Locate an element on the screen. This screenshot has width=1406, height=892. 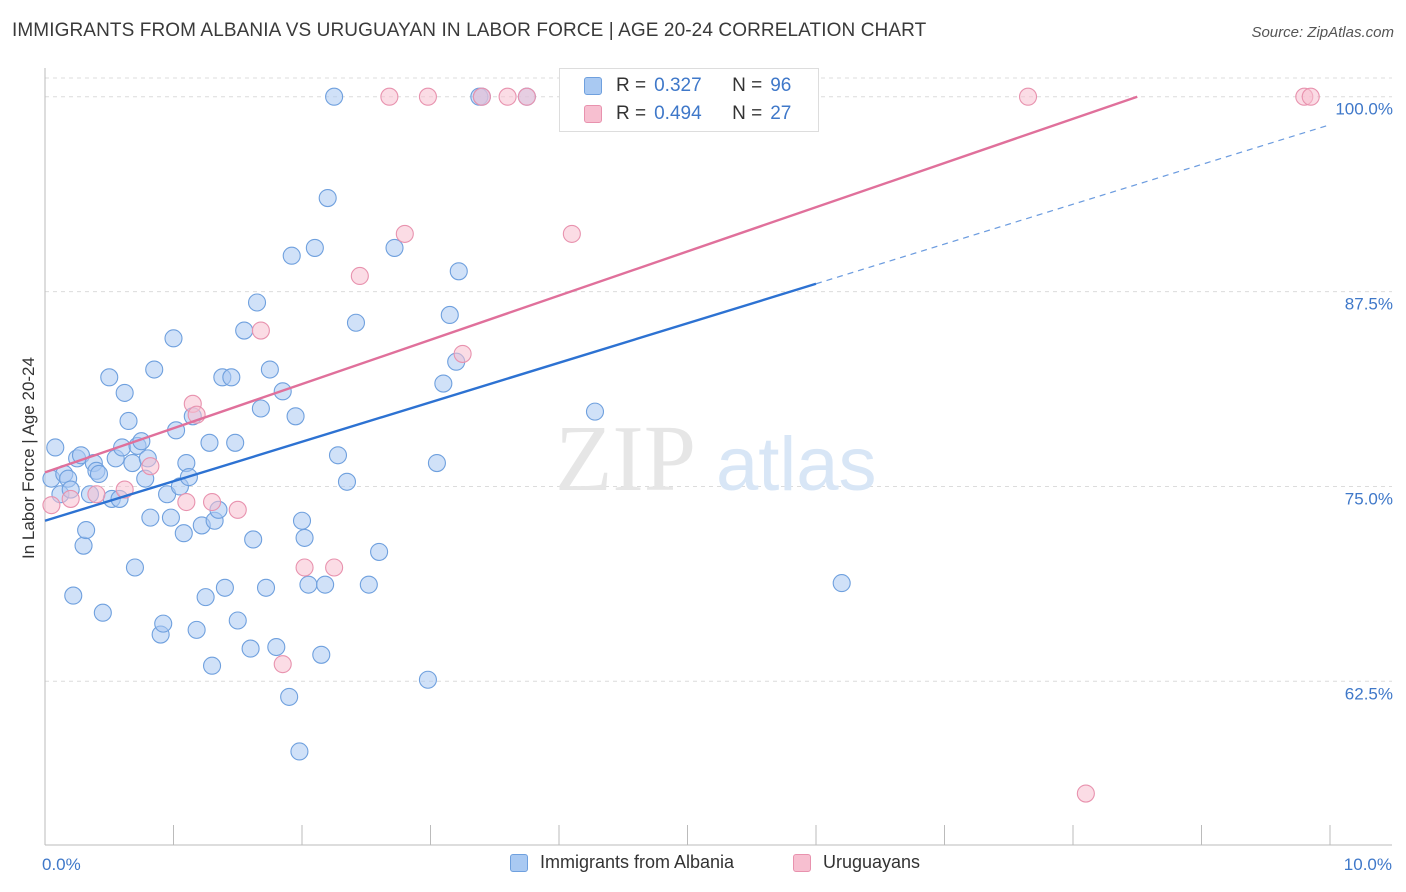
y-tick-label: 62.5% is located at coordinates (1369, 693).